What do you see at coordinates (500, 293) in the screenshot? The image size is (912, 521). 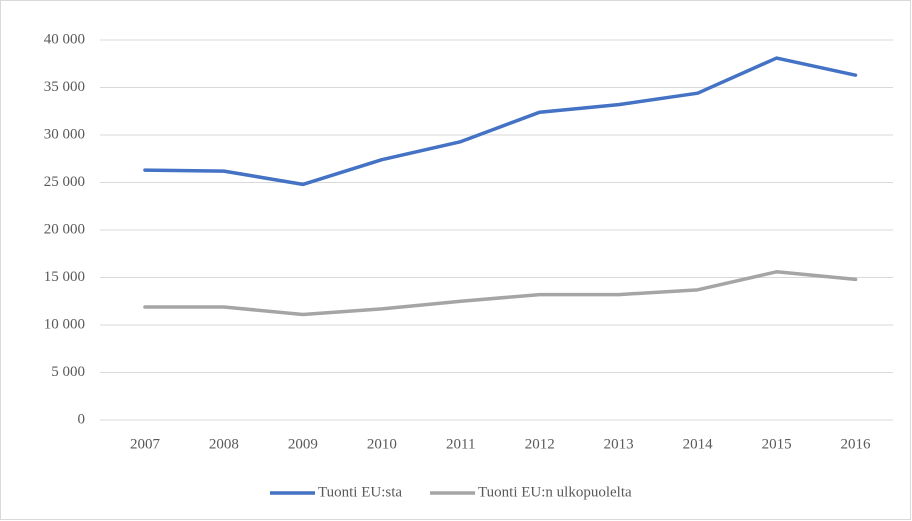 I see `series-line` at bounding box center [500, 293].